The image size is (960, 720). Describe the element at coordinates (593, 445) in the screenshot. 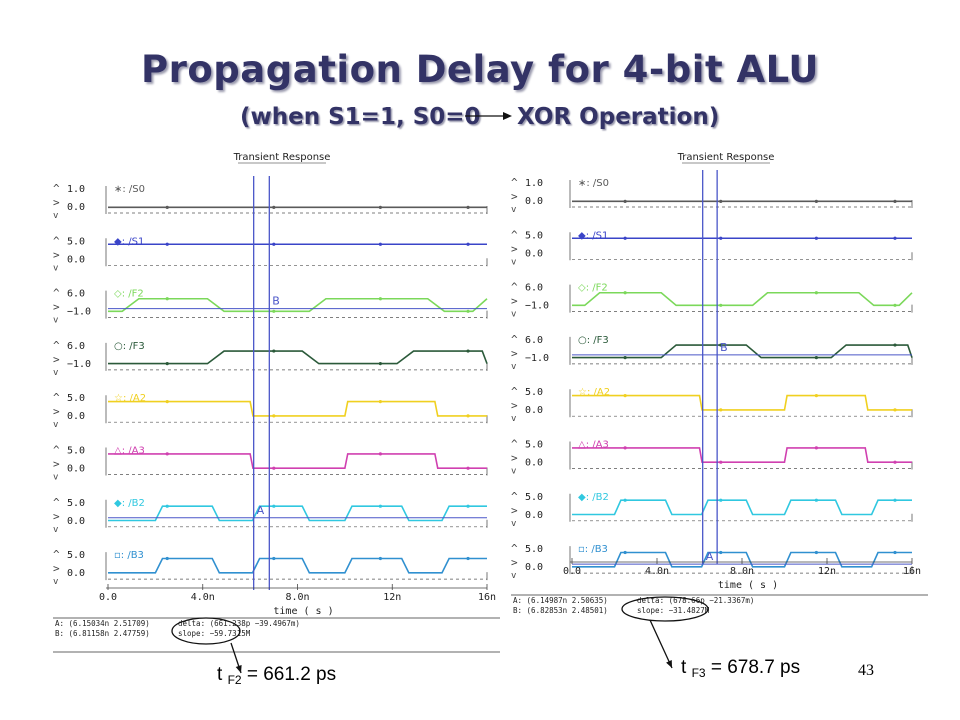

I see `signal-label: △: /A3` at that location.